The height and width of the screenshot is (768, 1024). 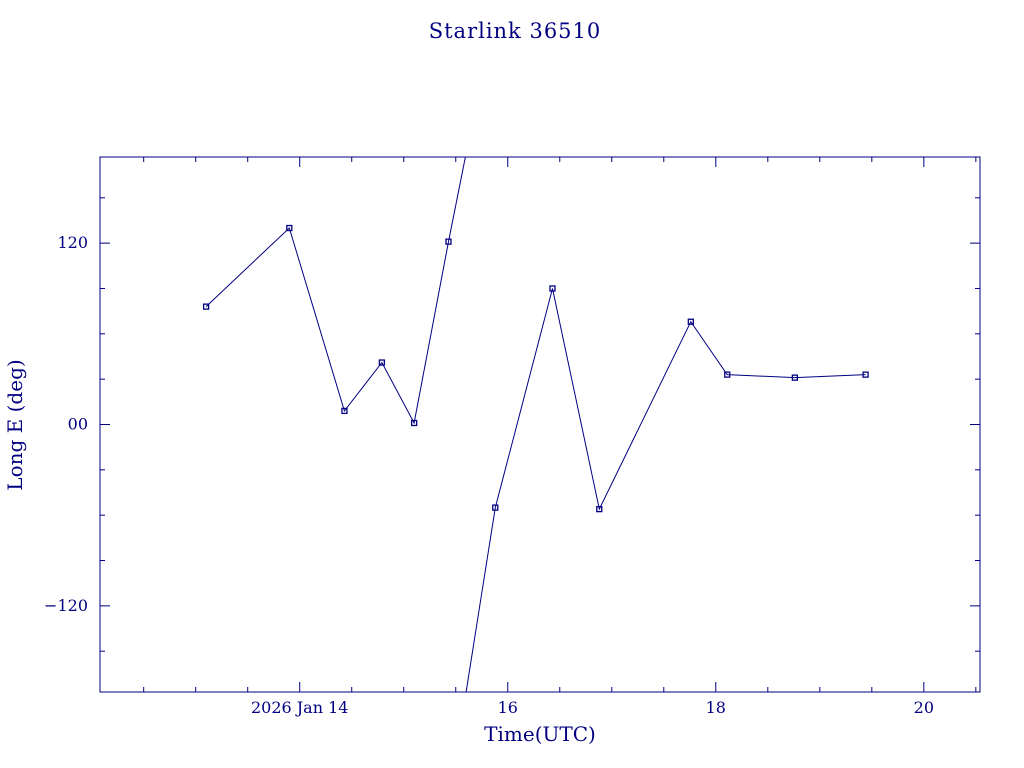 What do you see at coordinates (716, 707) in the screenshot?
I see `x-tick-label: 18` at bounding box center [716, 707].